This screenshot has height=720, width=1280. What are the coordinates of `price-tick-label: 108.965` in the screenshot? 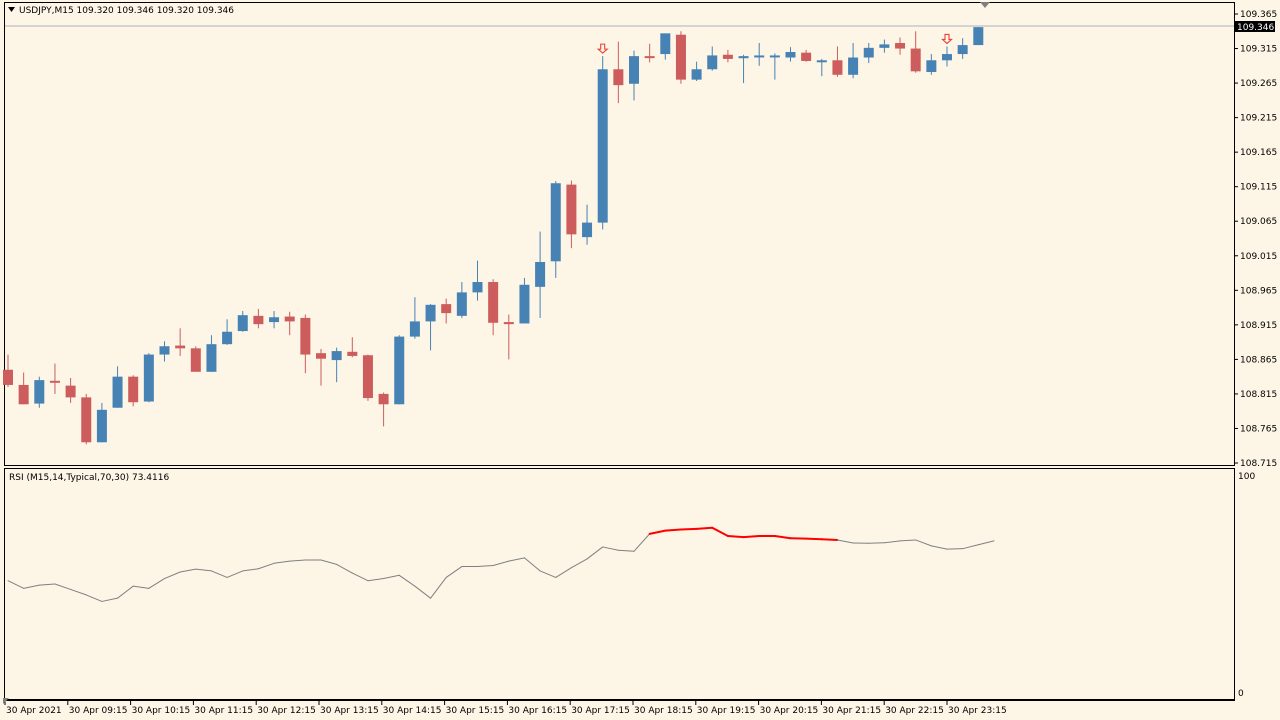 It's located at (1258, 291).